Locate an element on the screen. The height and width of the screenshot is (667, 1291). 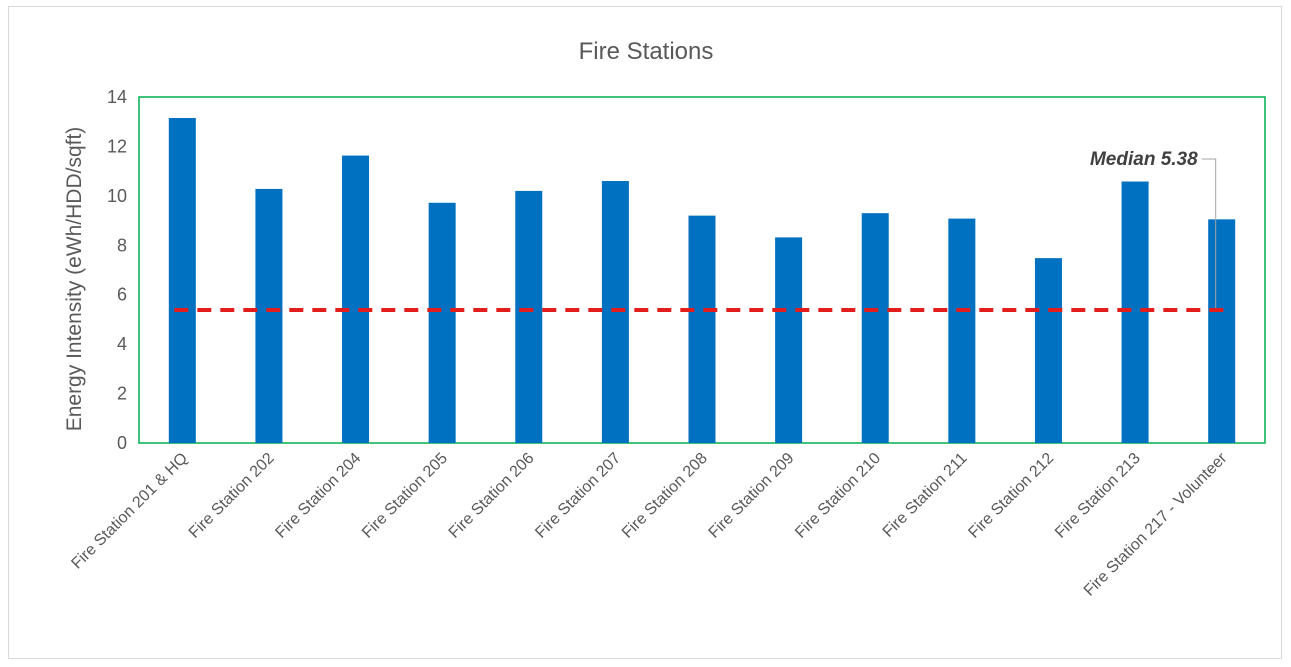
y-axis-title: Energy Intensity (eWh/HDD/sqft) is located at coordinates (74, 279).